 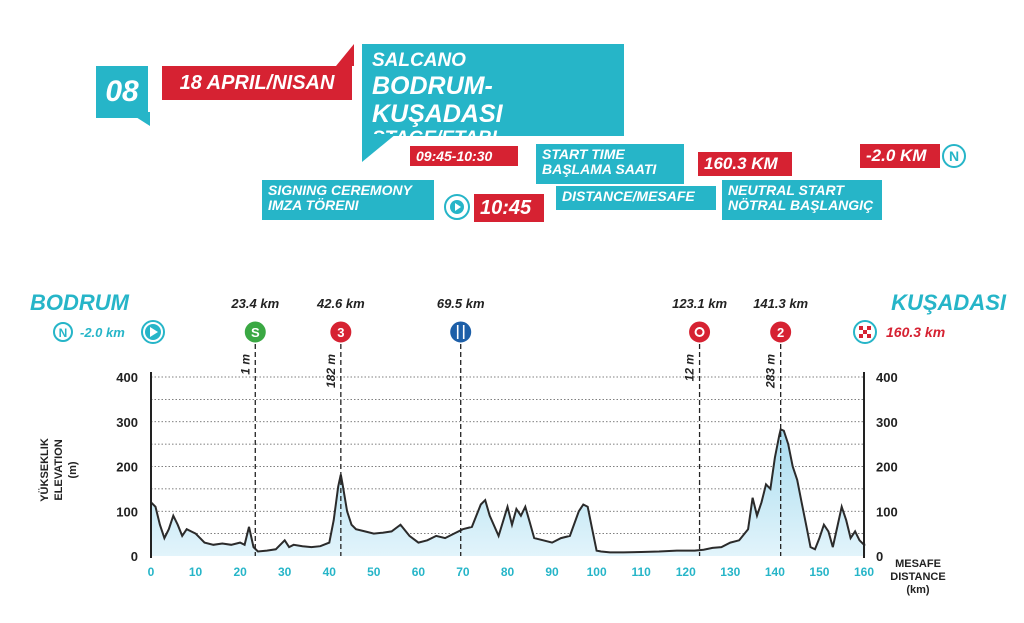 What do you see at coordinates (102, 332) in the screenshot?
I see `neutral-start-km: -2.0 km` at bounding box center [102, 332].